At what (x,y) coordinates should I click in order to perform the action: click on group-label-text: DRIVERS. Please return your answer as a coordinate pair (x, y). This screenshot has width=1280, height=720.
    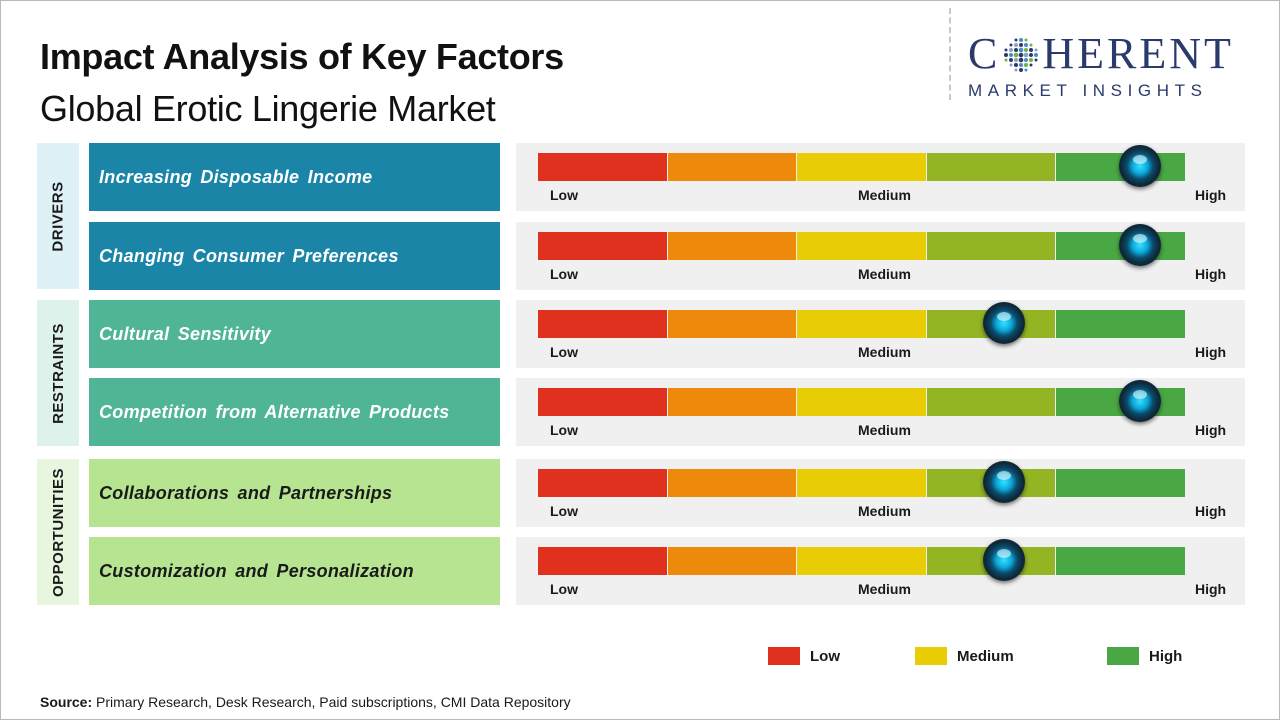
    Looking at the image, I should click on (58, 216).